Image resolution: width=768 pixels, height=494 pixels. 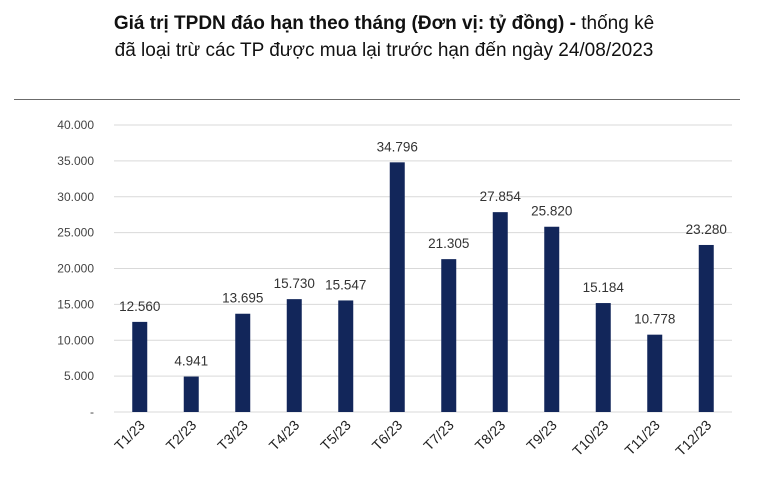 What do you see at coordinates (590, 438) in the screenshot?
I see `x-category-label: T10/23` at bounding box center [590, 438].